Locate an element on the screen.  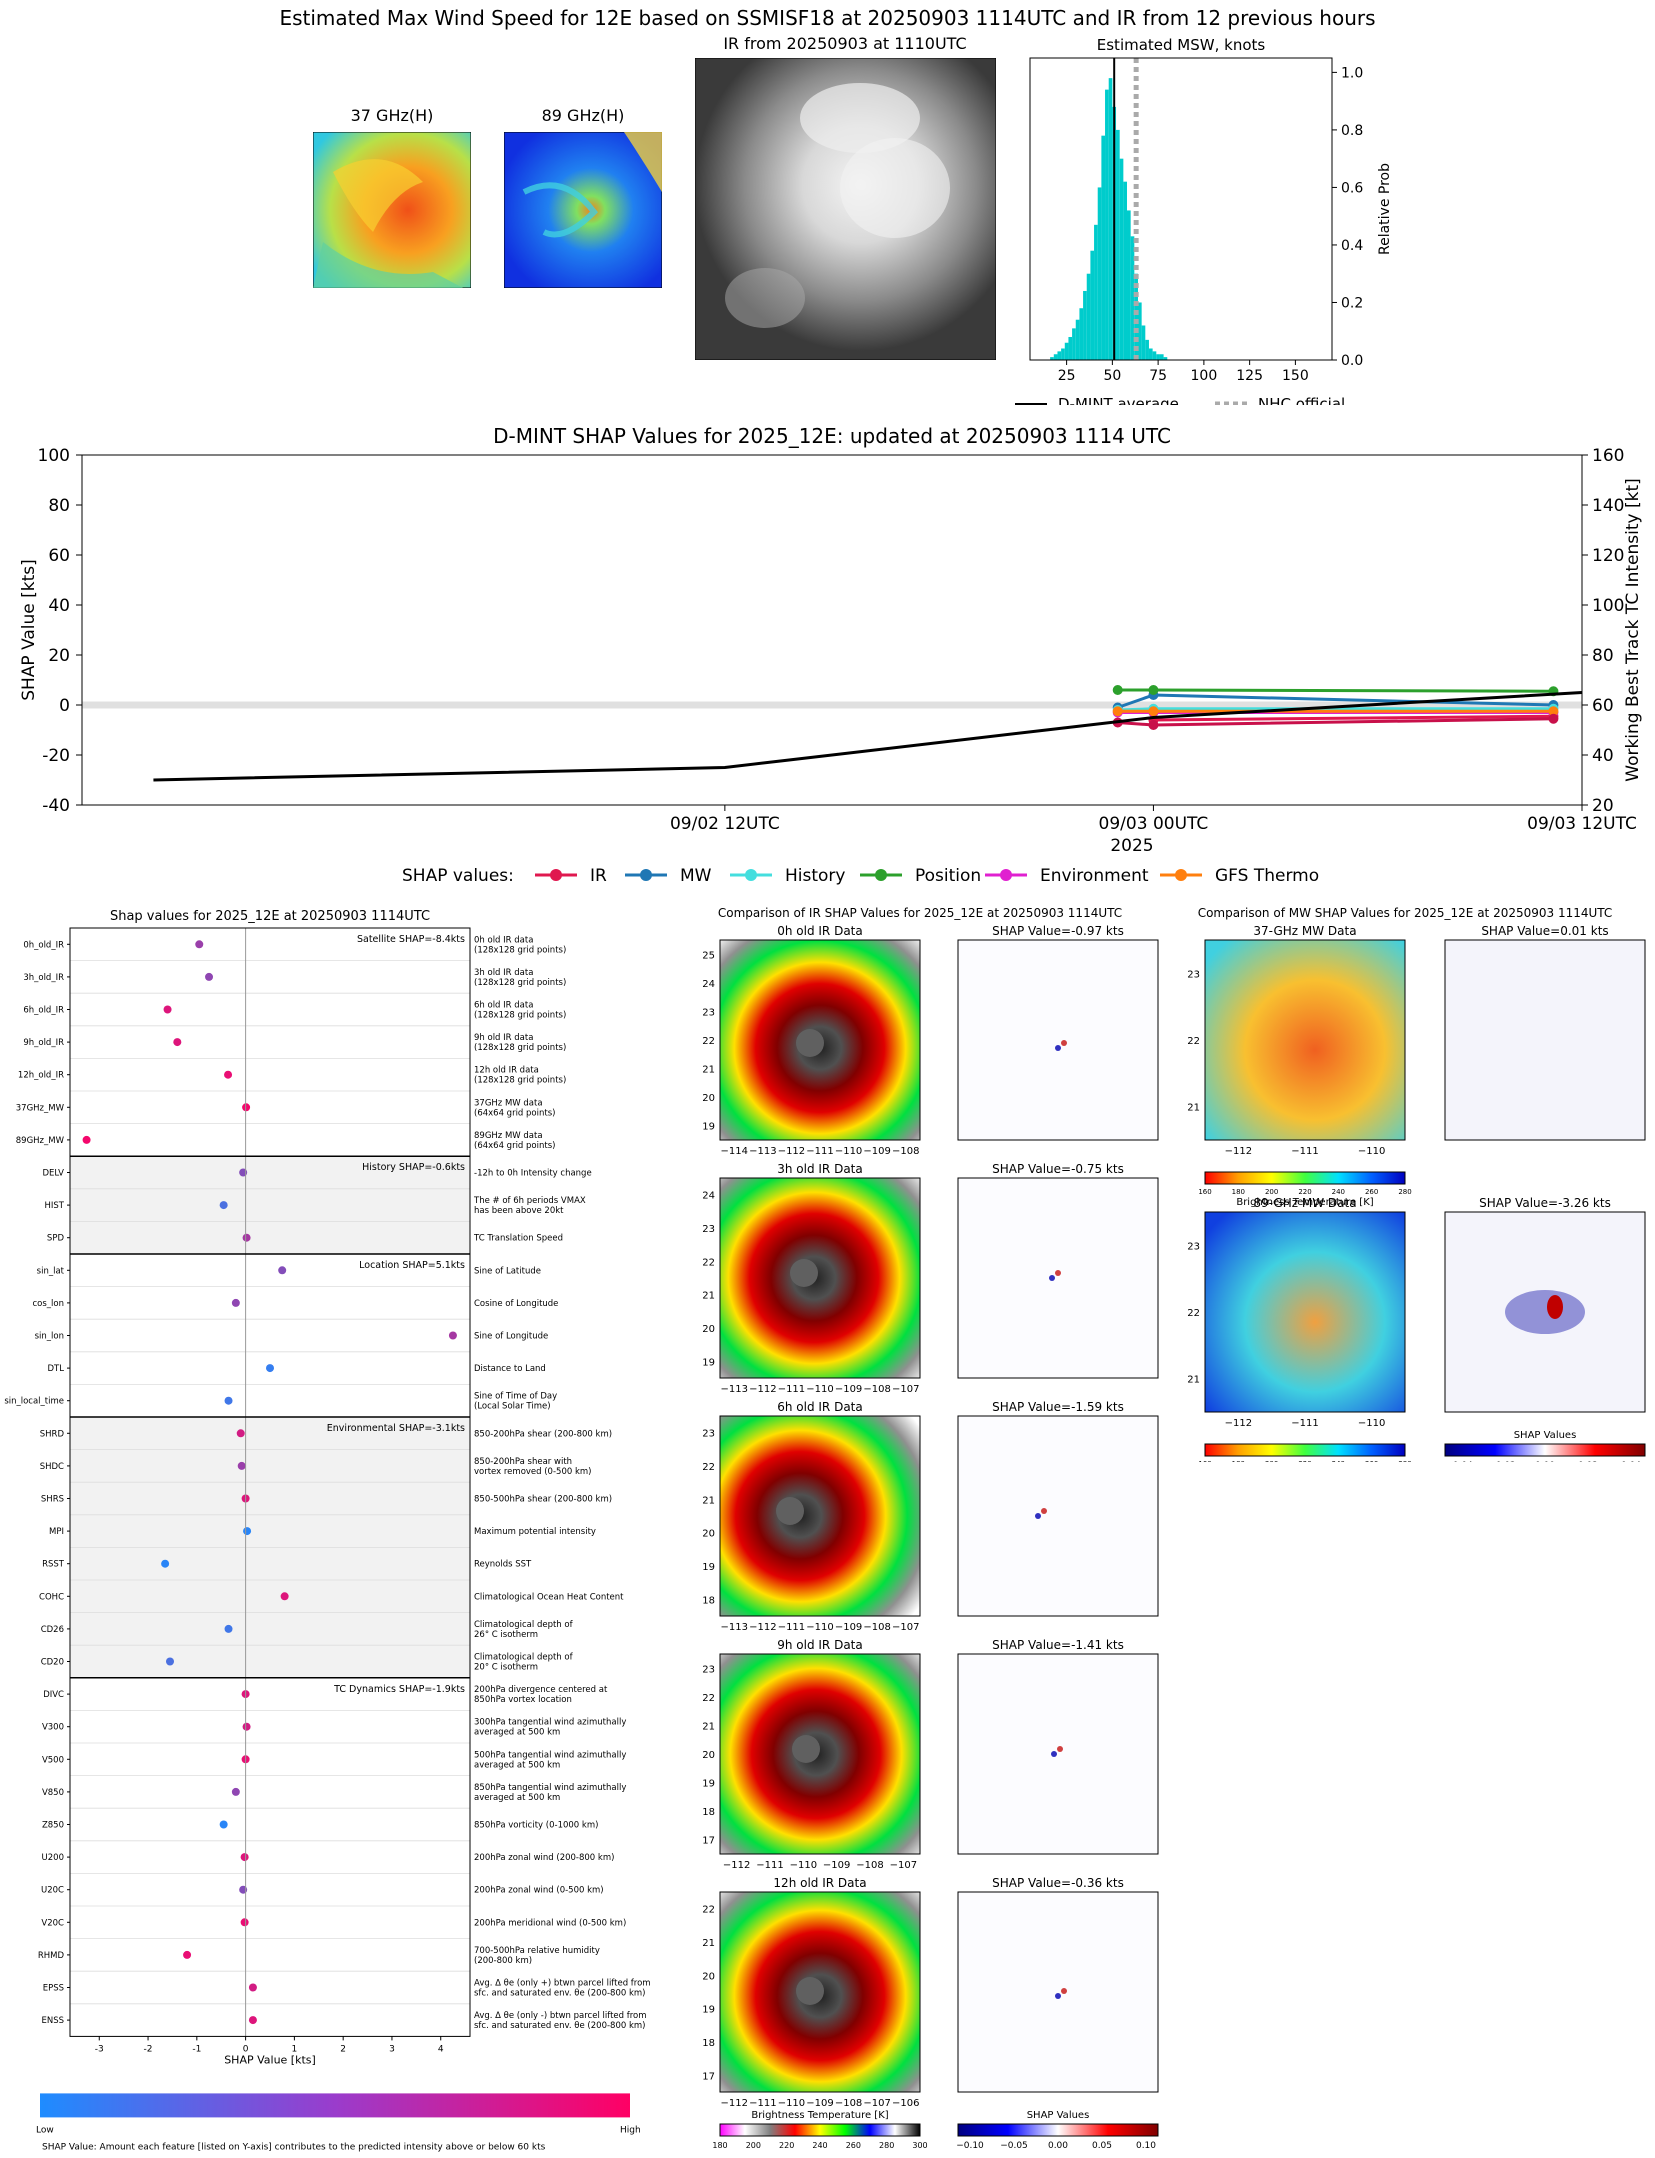
series-line is located at coordinates (1353, 718).